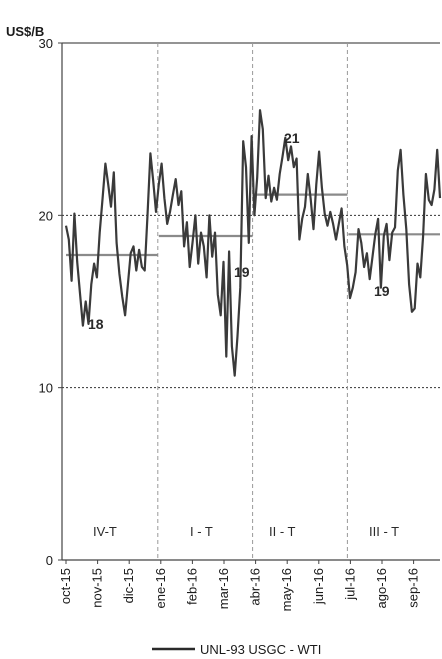 The image size is (442, 659). What do you see at coordinates (255, 587) in the screenshot?
I see `x-tick-label: abr-16` at bounding box center [255, 587].